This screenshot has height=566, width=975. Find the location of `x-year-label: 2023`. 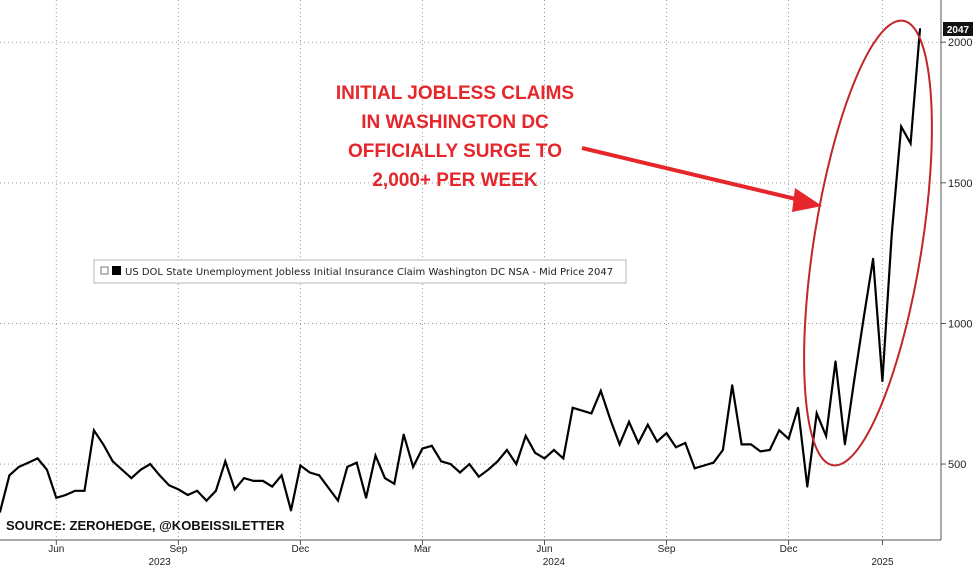

x-year-label: 2023 is located at coordinates (159, 561).